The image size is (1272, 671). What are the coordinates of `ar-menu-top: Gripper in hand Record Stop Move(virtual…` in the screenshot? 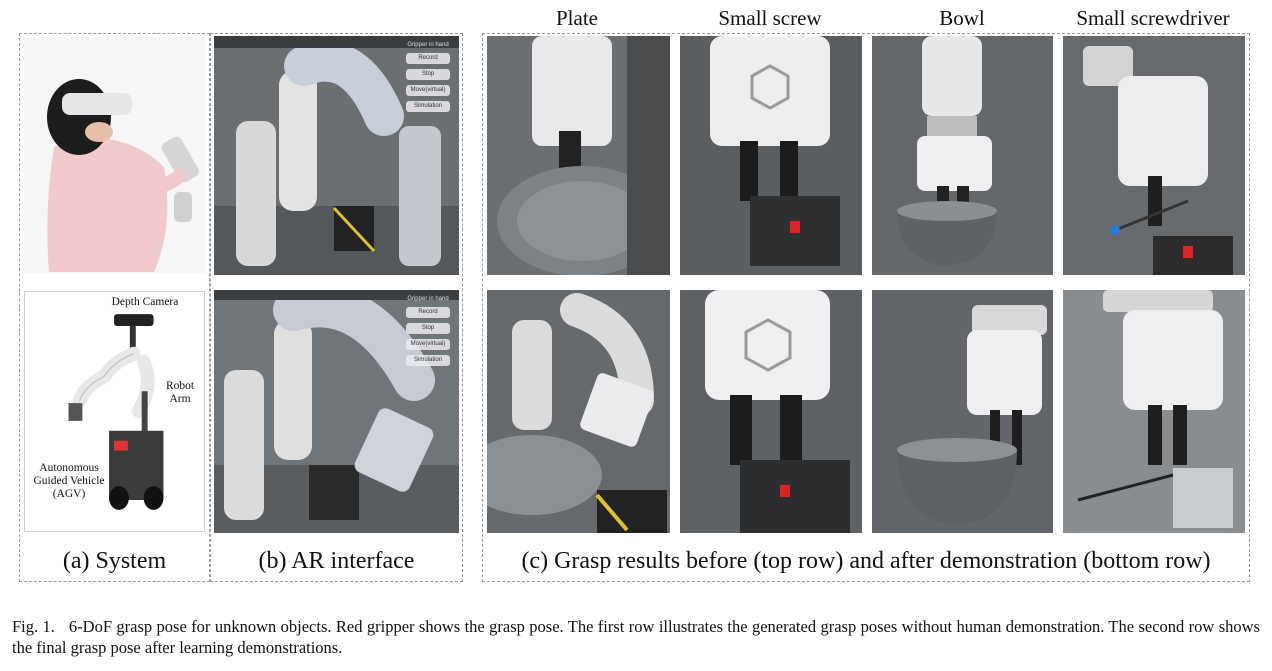 It's located at (428, 80).